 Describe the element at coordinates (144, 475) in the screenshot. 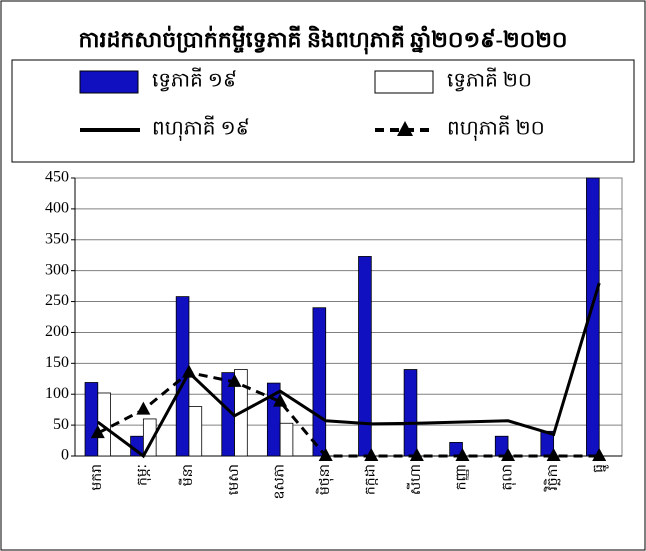

I see `x-tick-label: កុម្ភៈ` at that location.